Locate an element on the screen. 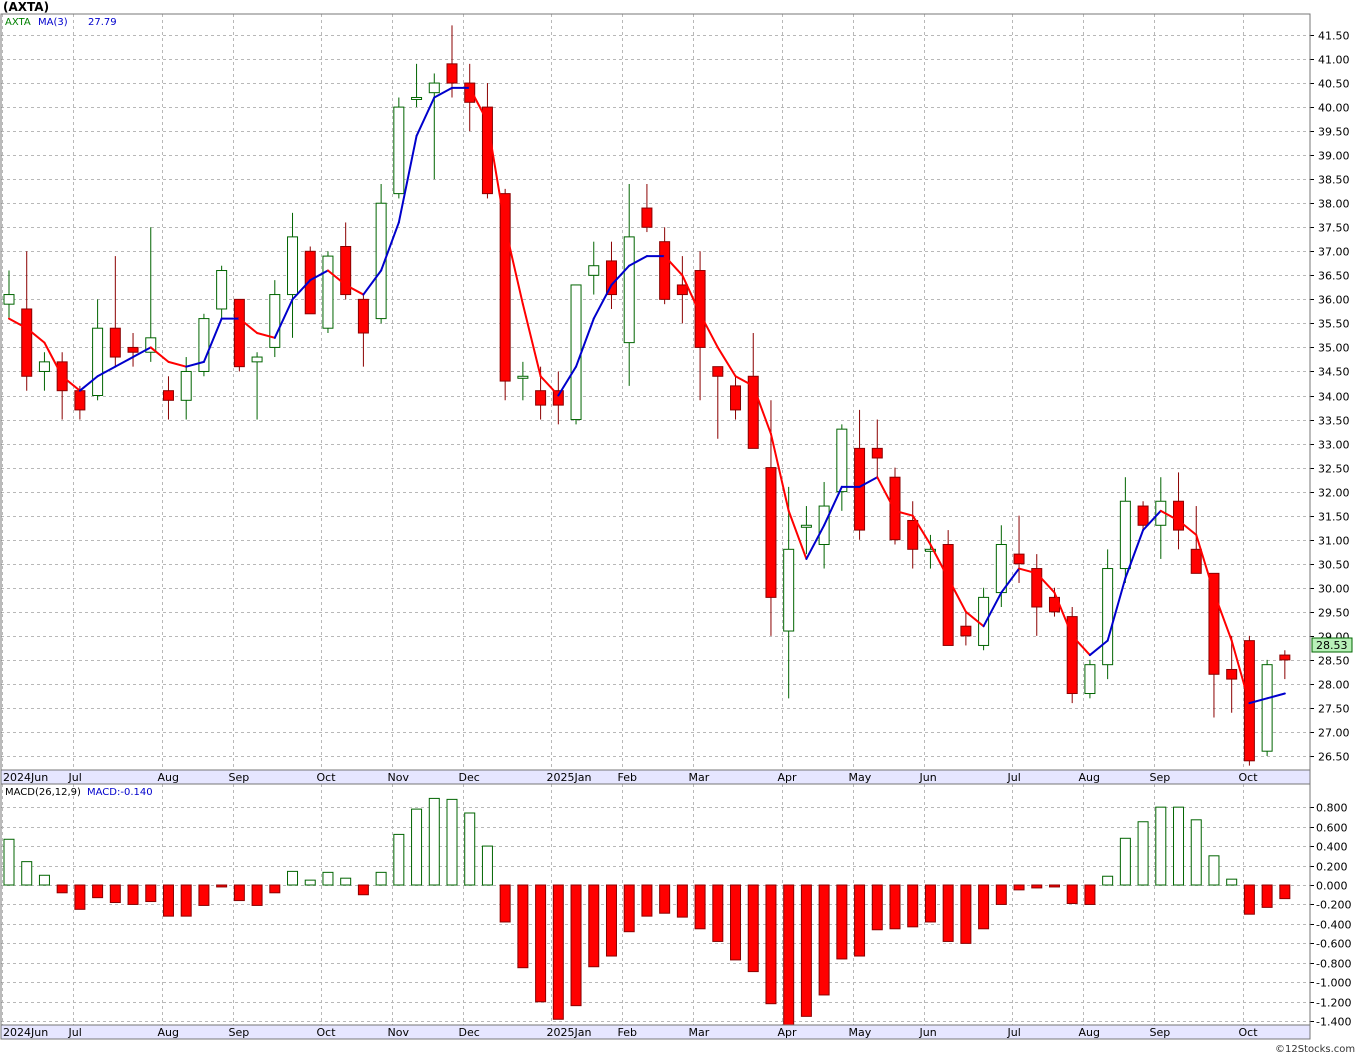  y-tick-label: 27.00 is located at coordinates (1334, 733).